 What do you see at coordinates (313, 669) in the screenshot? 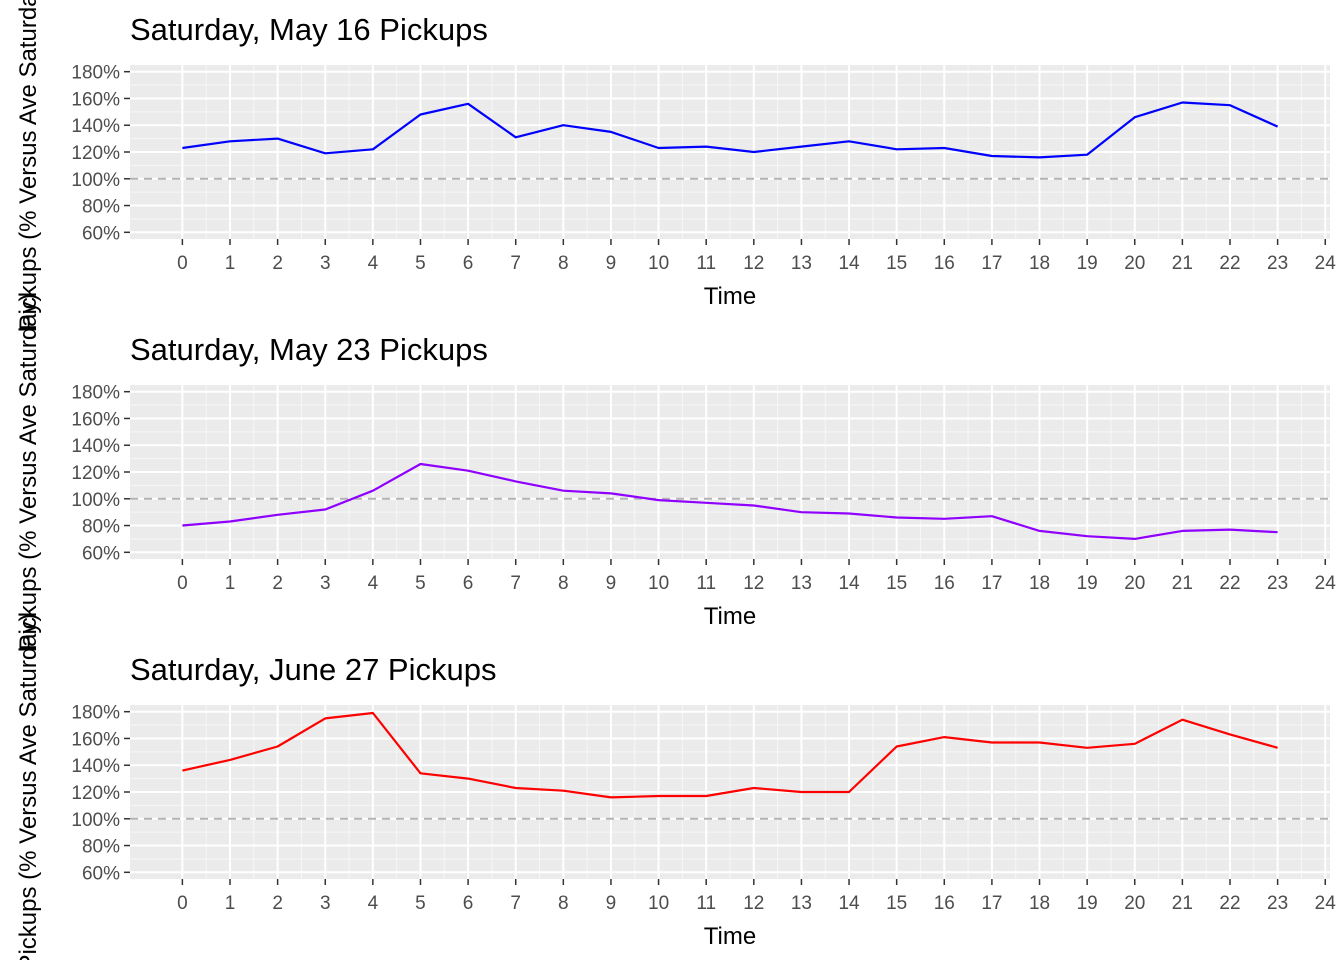
I see `panel-title: Saturday, June 27 Pickups` at bounding box center [313, 669].